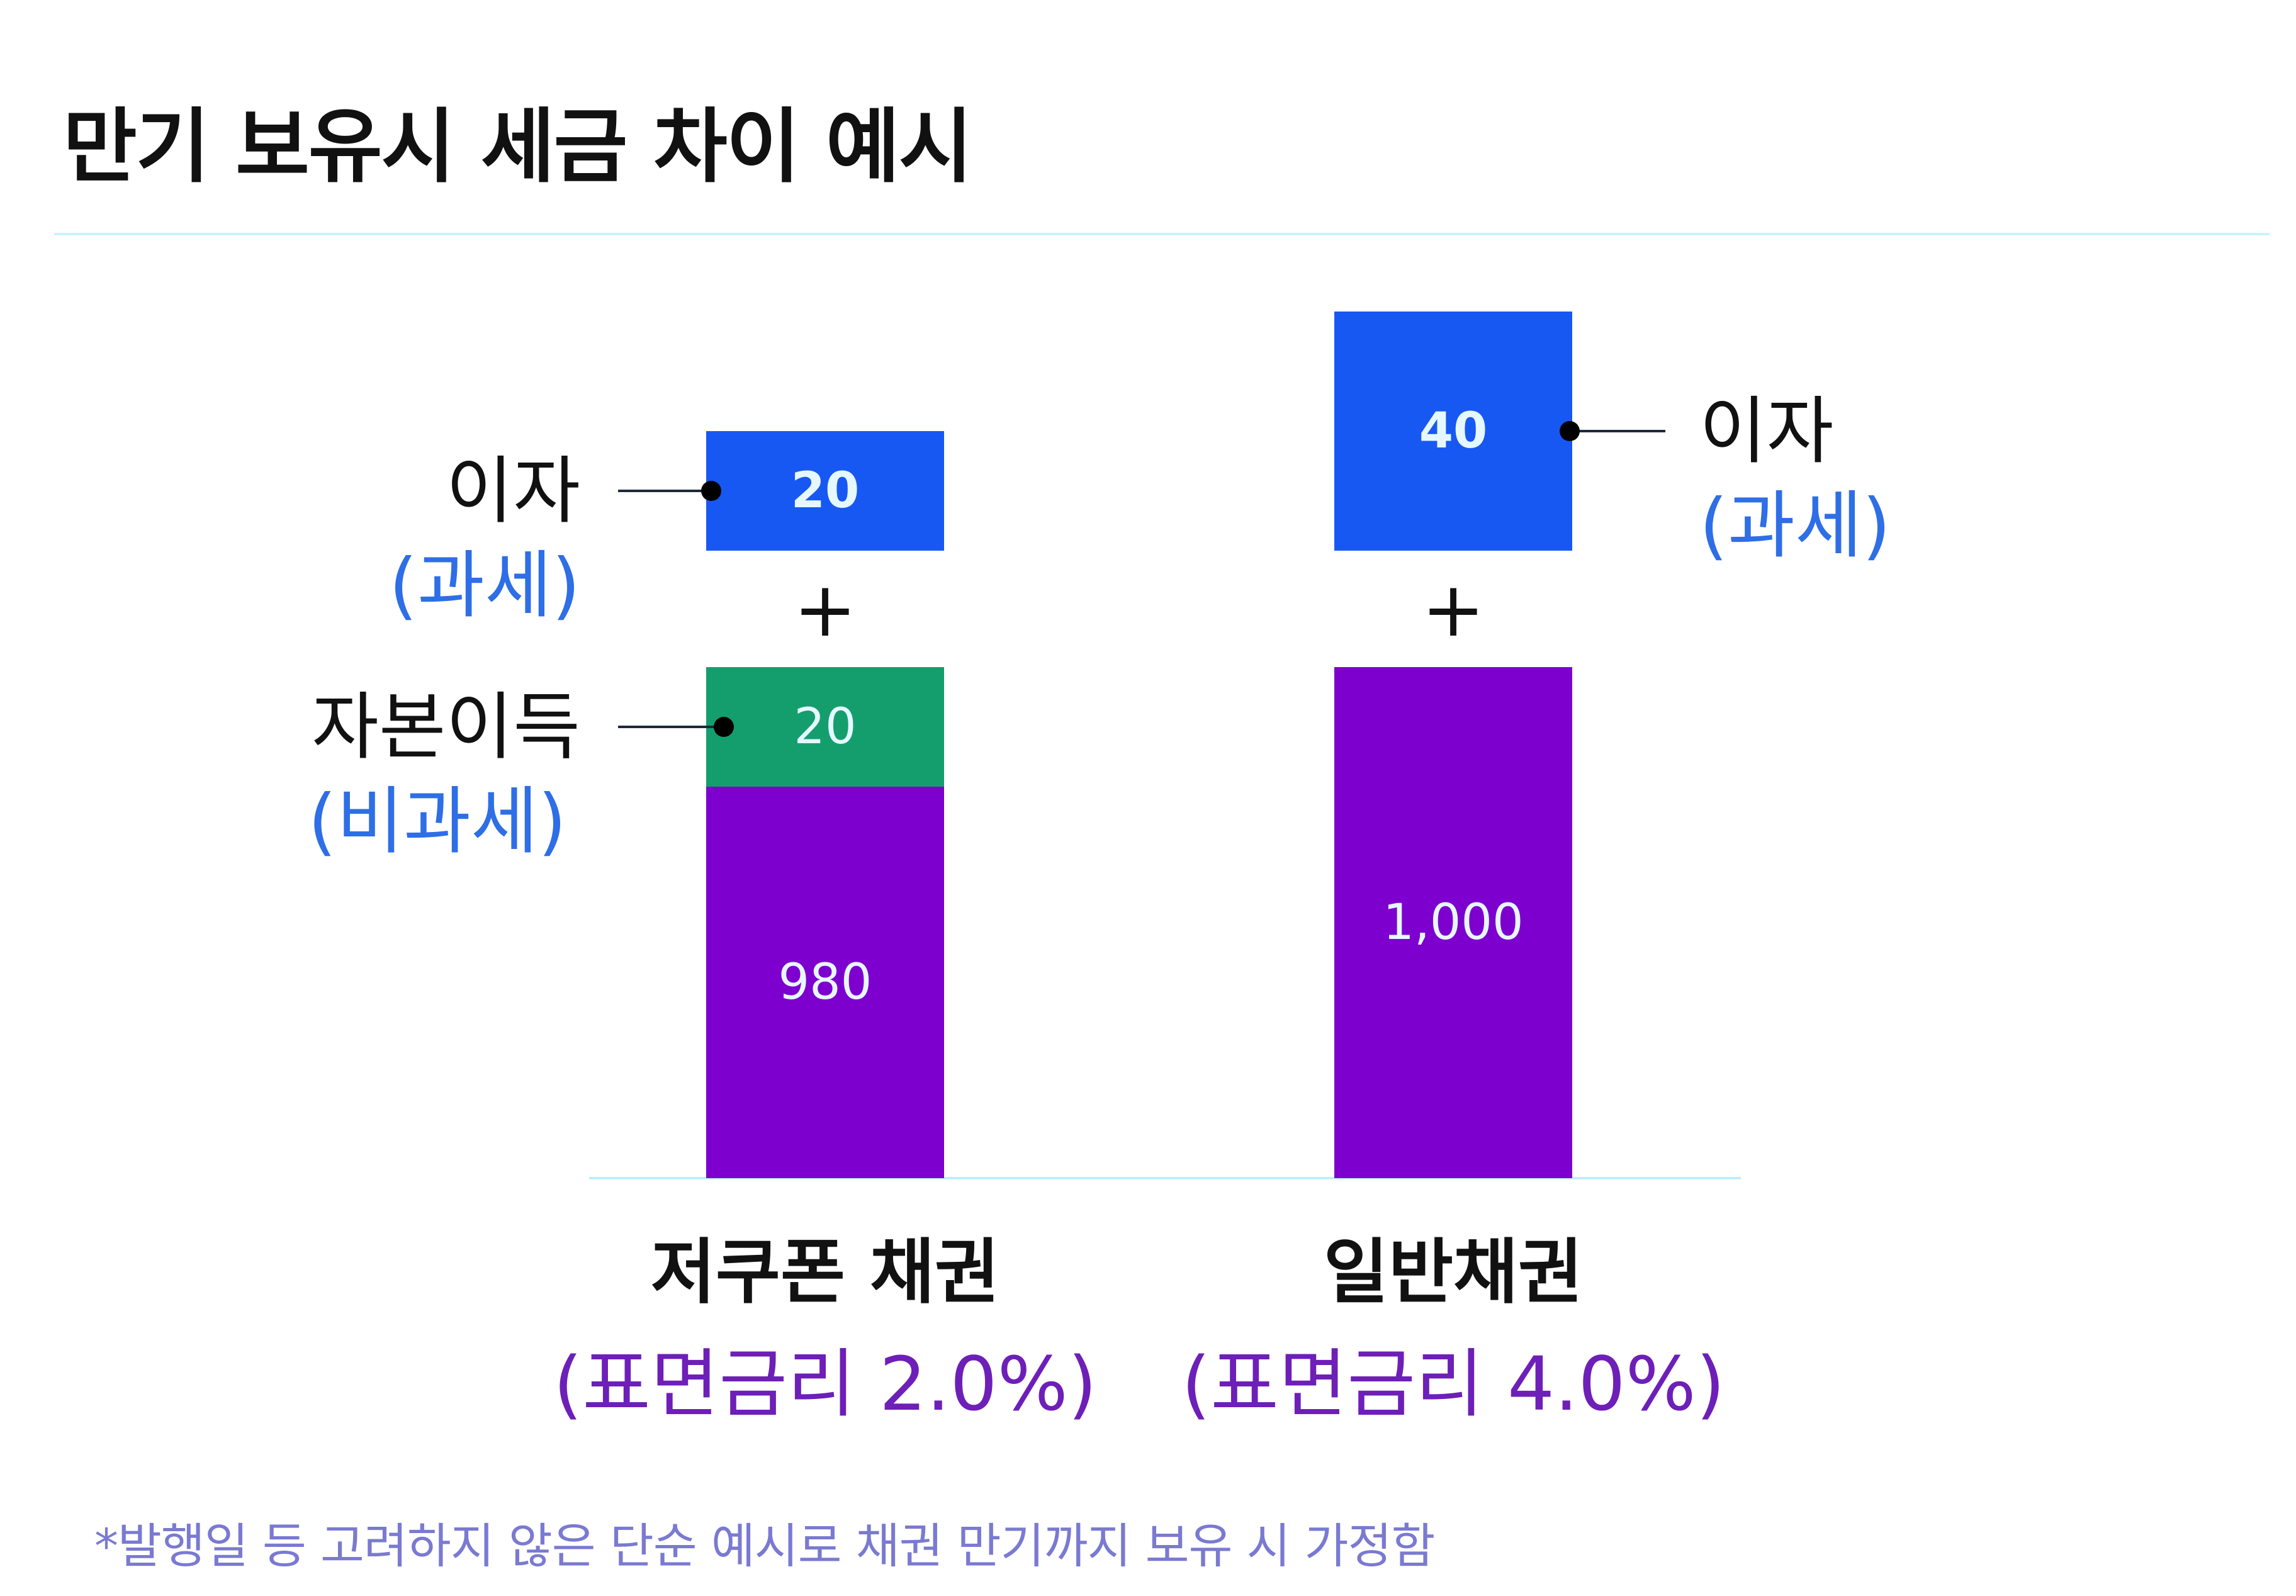 The height and width of the screenshot is (1596, 2296). Describe the element at coordinates (724, 727) in the screenshot. I see `annotation-dot-capital-gain` at that location.